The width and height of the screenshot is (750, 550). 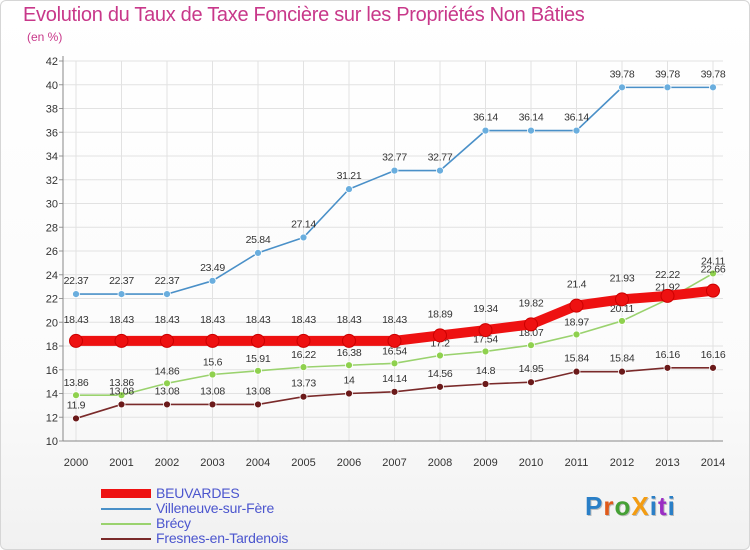 What do you see at coordinates (167, 281) in the screenshot?
I see `data-label: 22.37` at bounding box center [167, 281].